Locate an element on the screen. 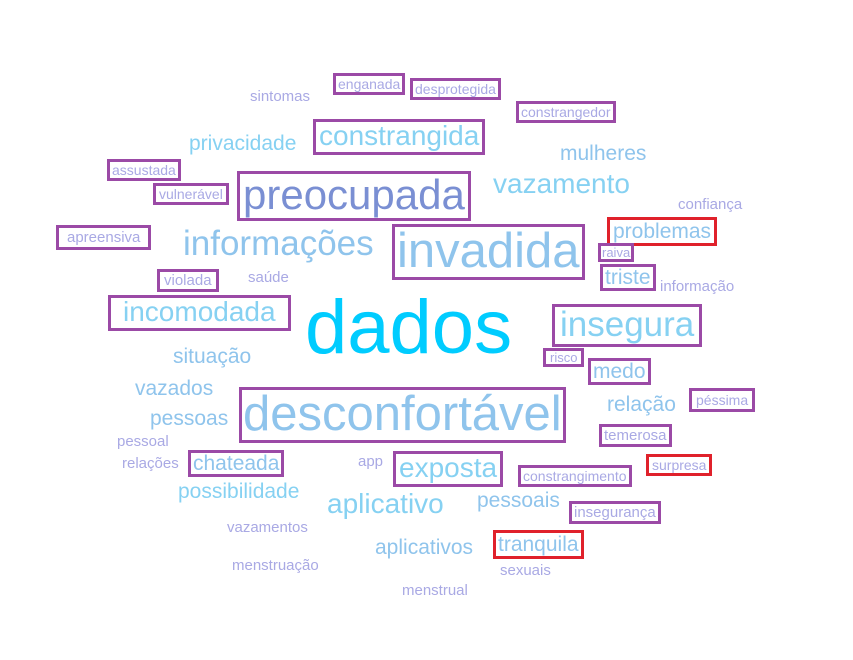 The height and width of the screenshot is (660, 853). word-boxed: incomodada is located at coordinates (199, 313).